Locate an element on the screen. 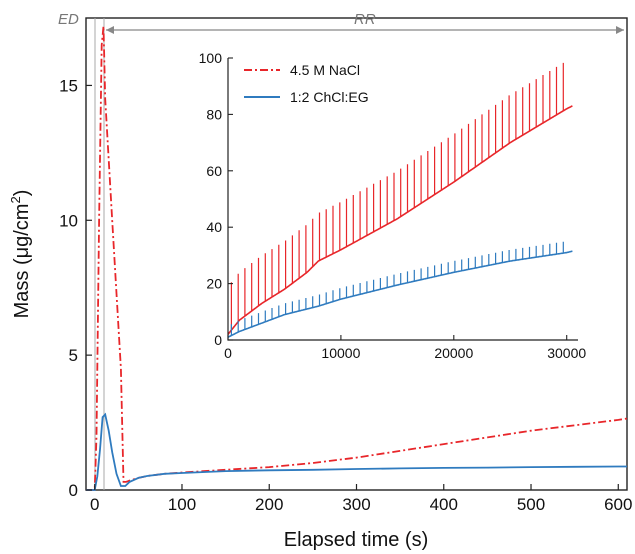  legend-label-chcl: 1:2 ChCl:EG is located at coordinates (329, 97).